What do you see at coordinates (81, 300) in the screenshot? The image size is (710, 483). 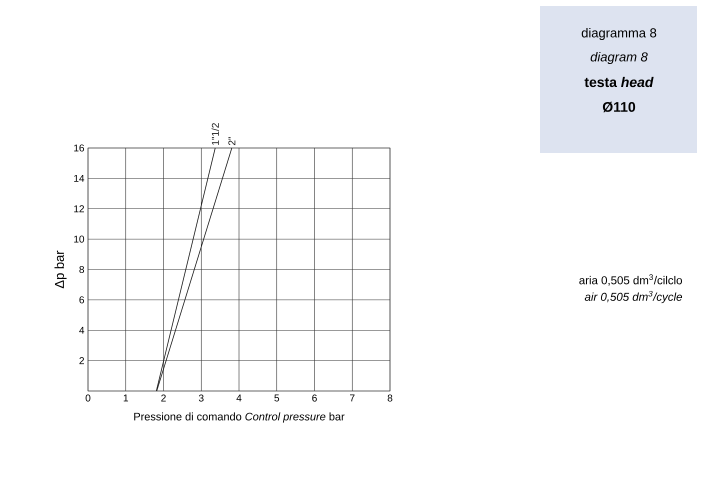 I see `y-tick-label: 6` at bounding box center [81, 300].